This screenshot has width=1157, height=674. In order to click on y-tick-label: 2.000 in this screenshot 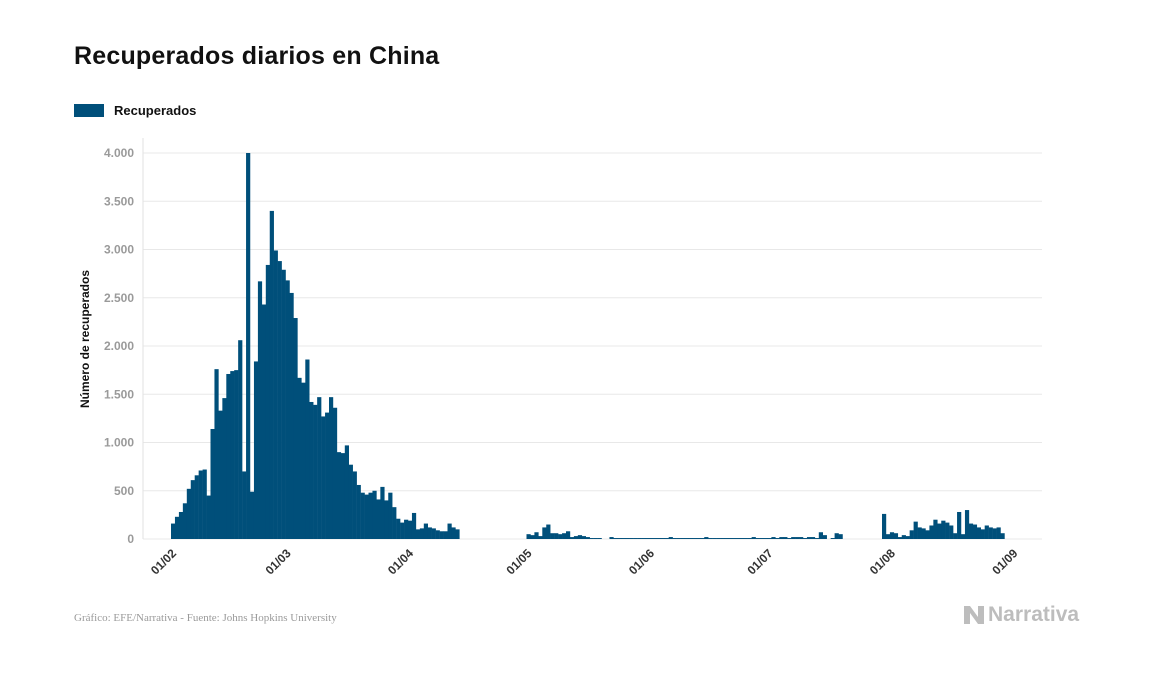, I will do `click(119, 346)`.